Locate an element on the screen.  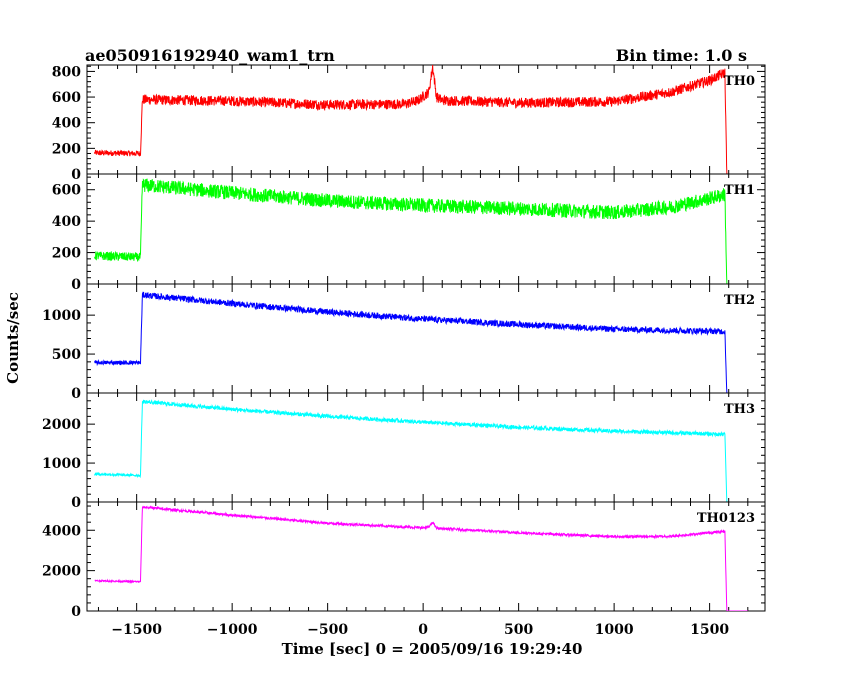
x-tick-label: 500 is located at coordinates (518, 630).